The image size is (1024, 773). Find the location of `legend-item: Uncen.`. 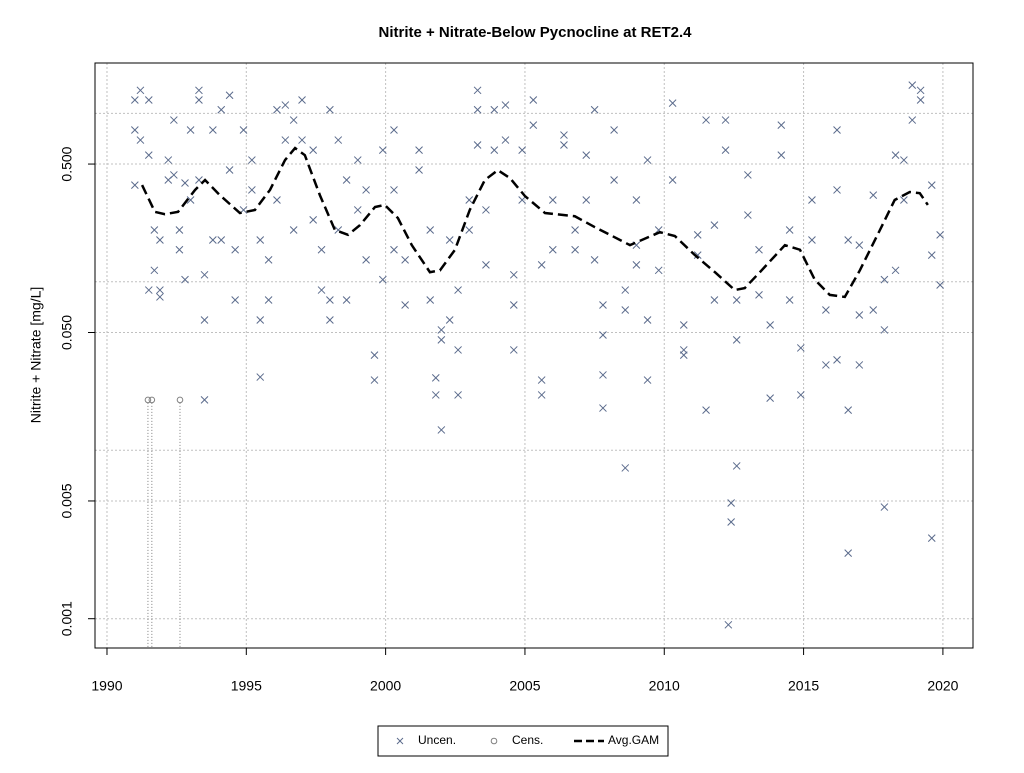

legend-item: Uncen. is located at coordinates (426, 740).